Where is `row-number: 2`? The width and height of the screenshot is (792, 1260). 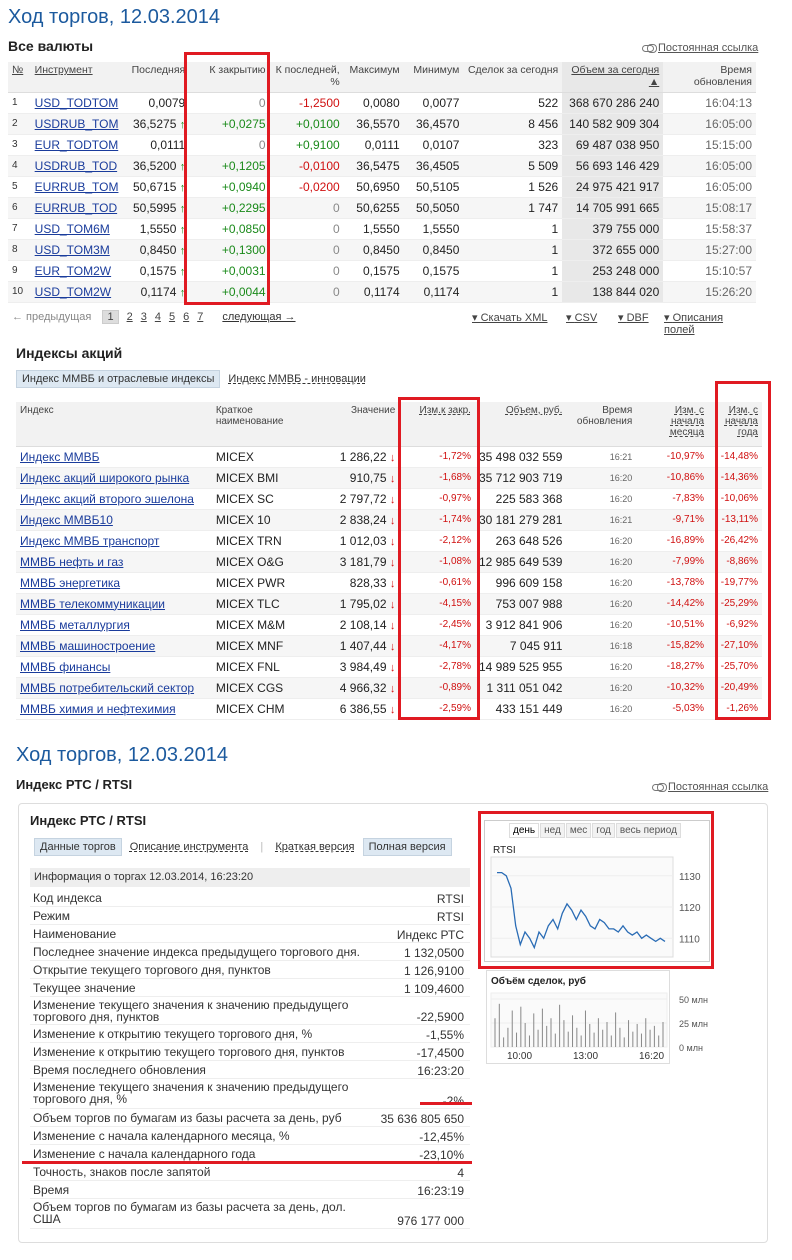 row-number: 2 is located at coordinates (19, 124).